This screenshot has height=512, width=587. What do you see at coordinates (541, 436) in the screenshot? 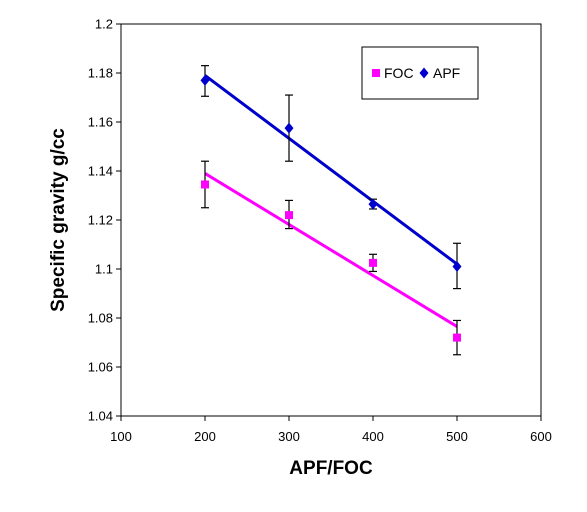
I see `x-tick-label: 600` at bounding box center [541, 436].